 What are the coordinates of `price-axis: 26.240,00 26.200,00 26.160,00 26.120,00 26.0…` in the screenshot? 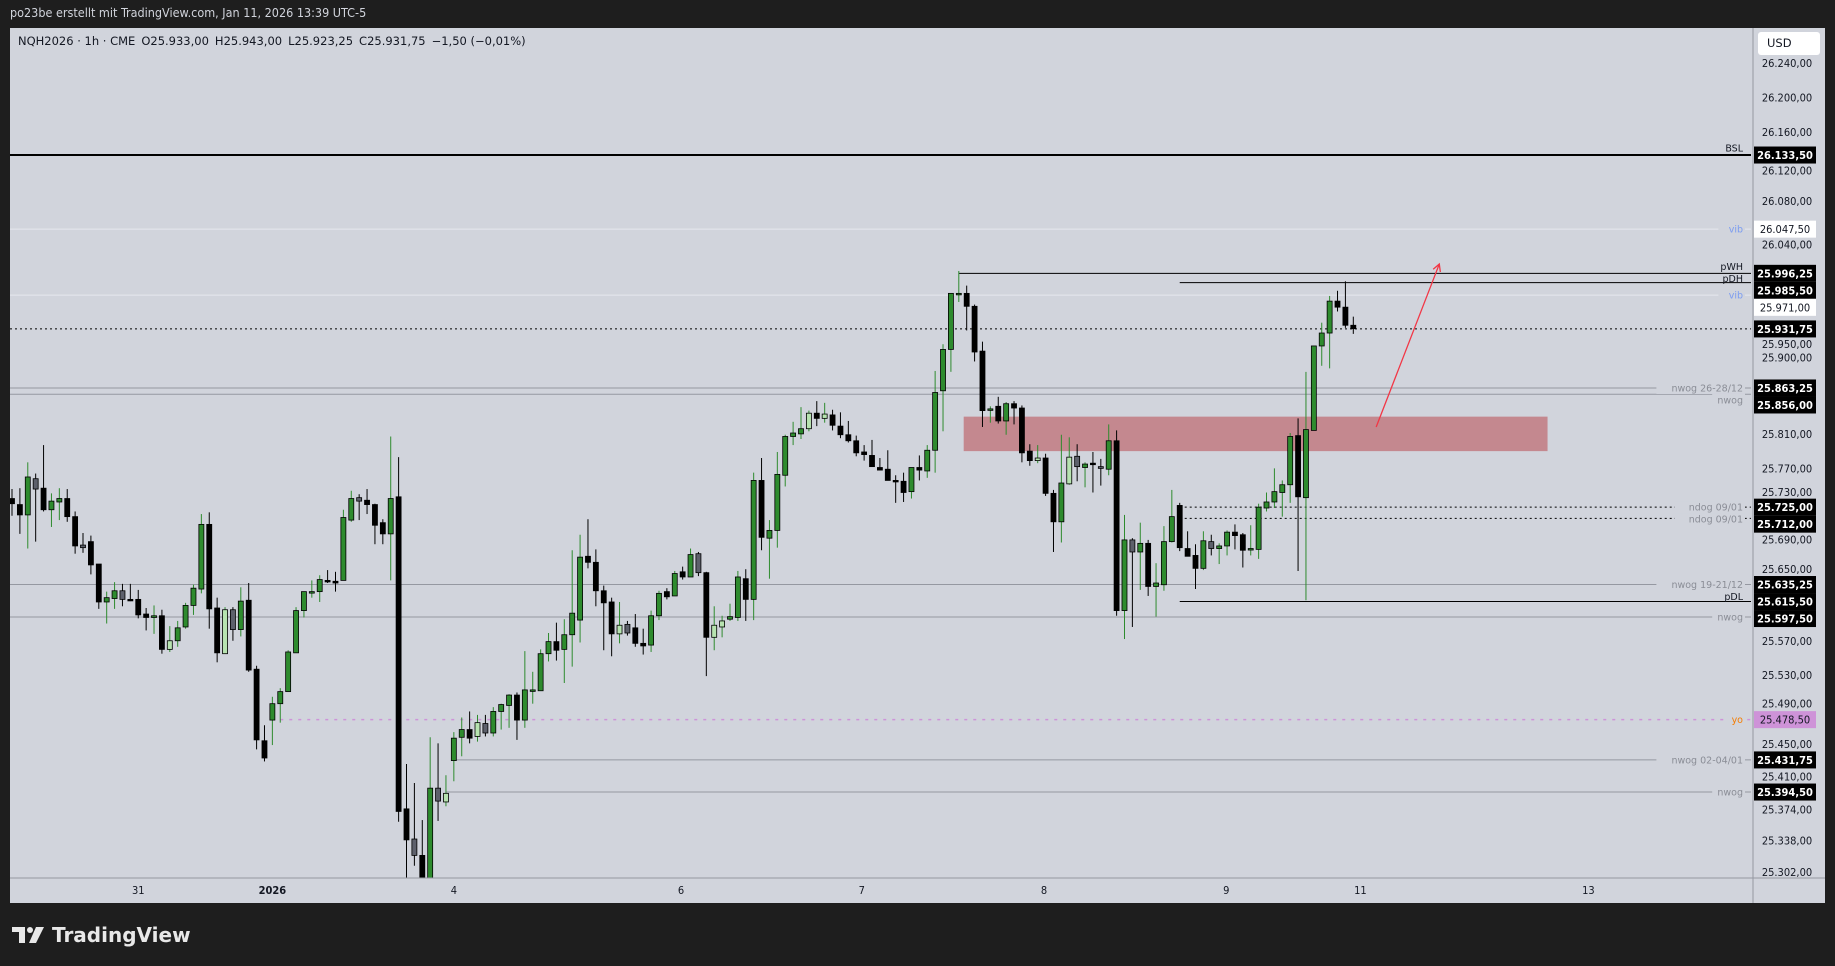 It's located at (1785, 468).